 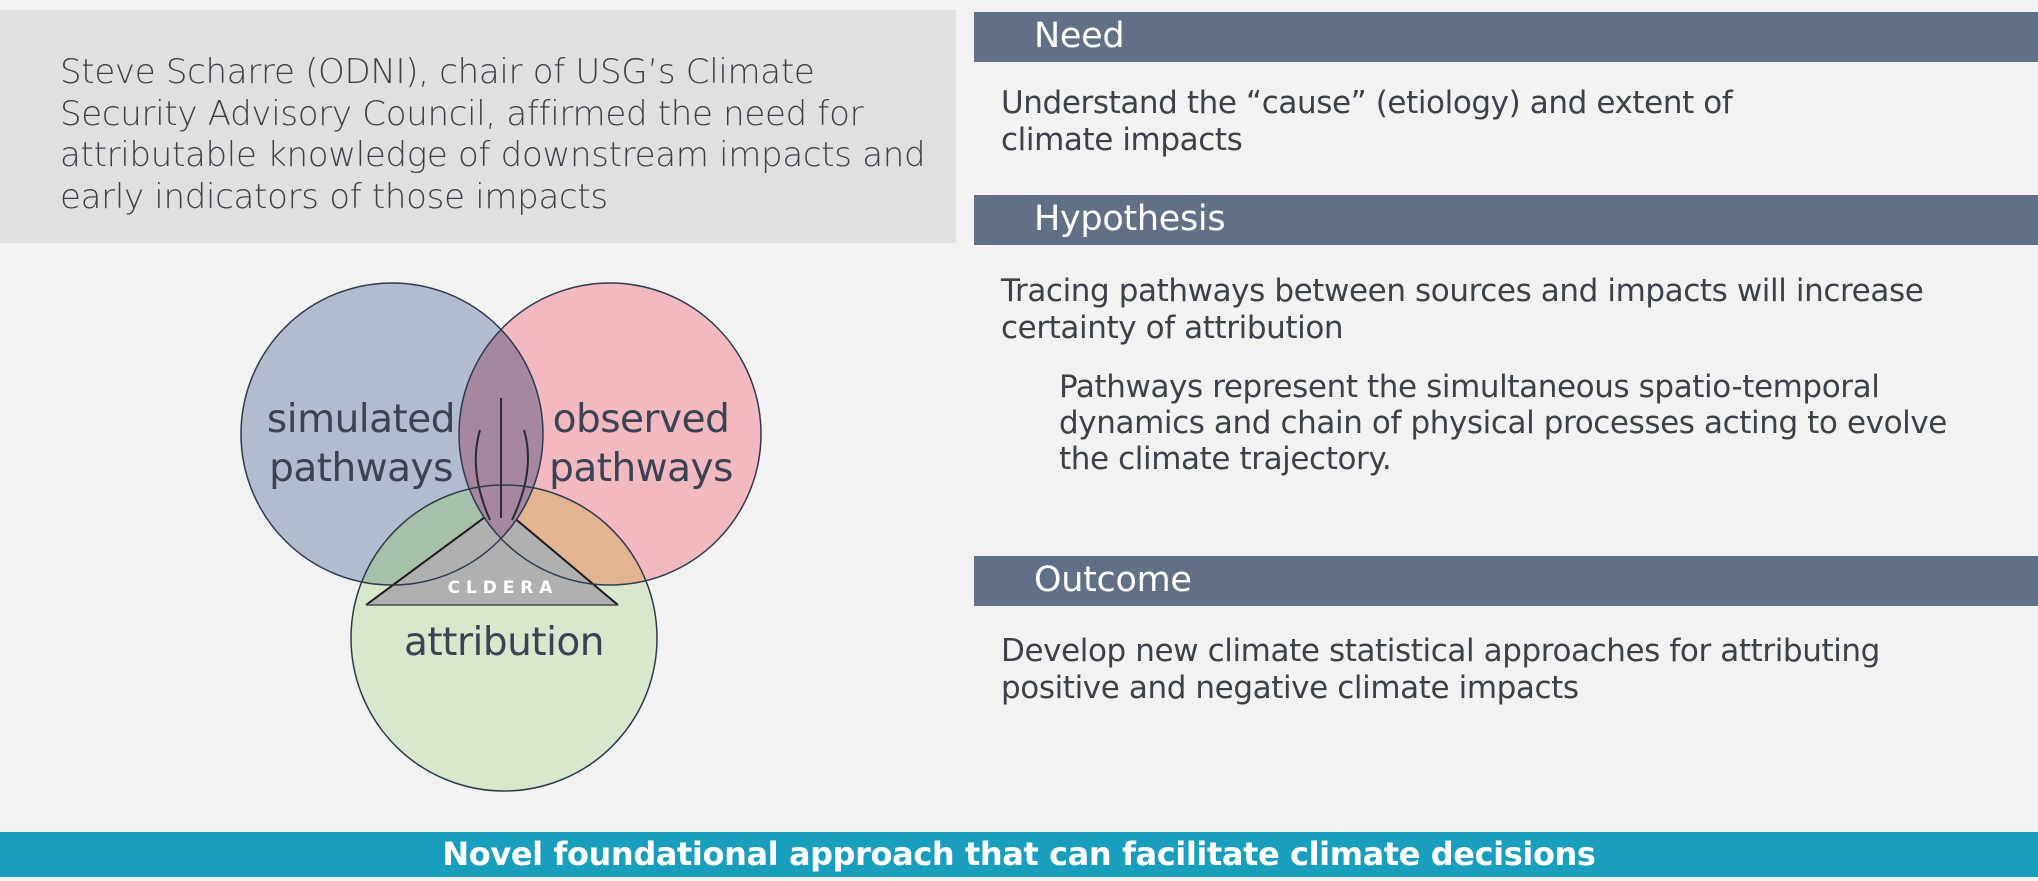 I want to click on hypothesis-header: Hypothesis, so click(x=1506, y=220).